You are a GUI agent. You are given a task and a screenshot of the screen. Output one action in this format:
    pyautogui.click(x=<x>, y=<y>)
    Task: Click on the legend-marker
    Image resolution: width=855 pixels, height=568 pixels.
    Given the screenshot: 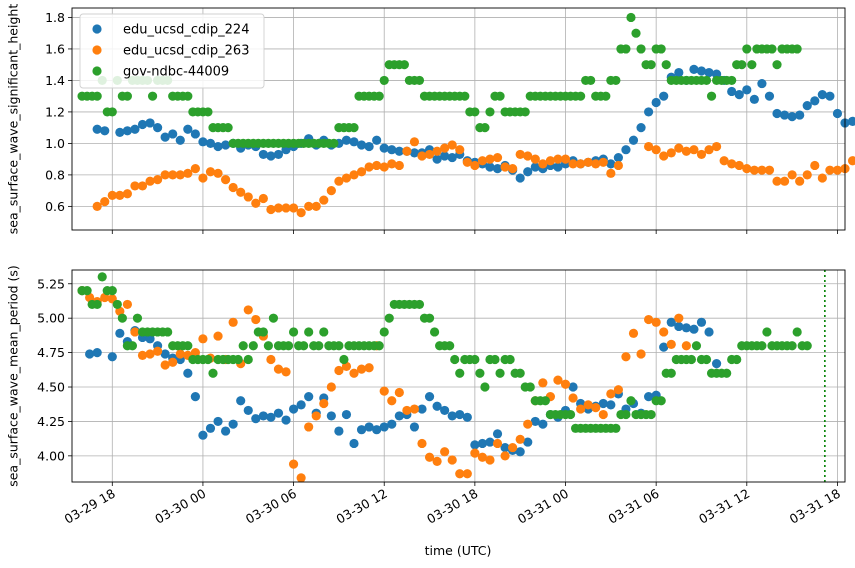 What is the action you would take?
    pyautogui.click(x=97, y=71)
    